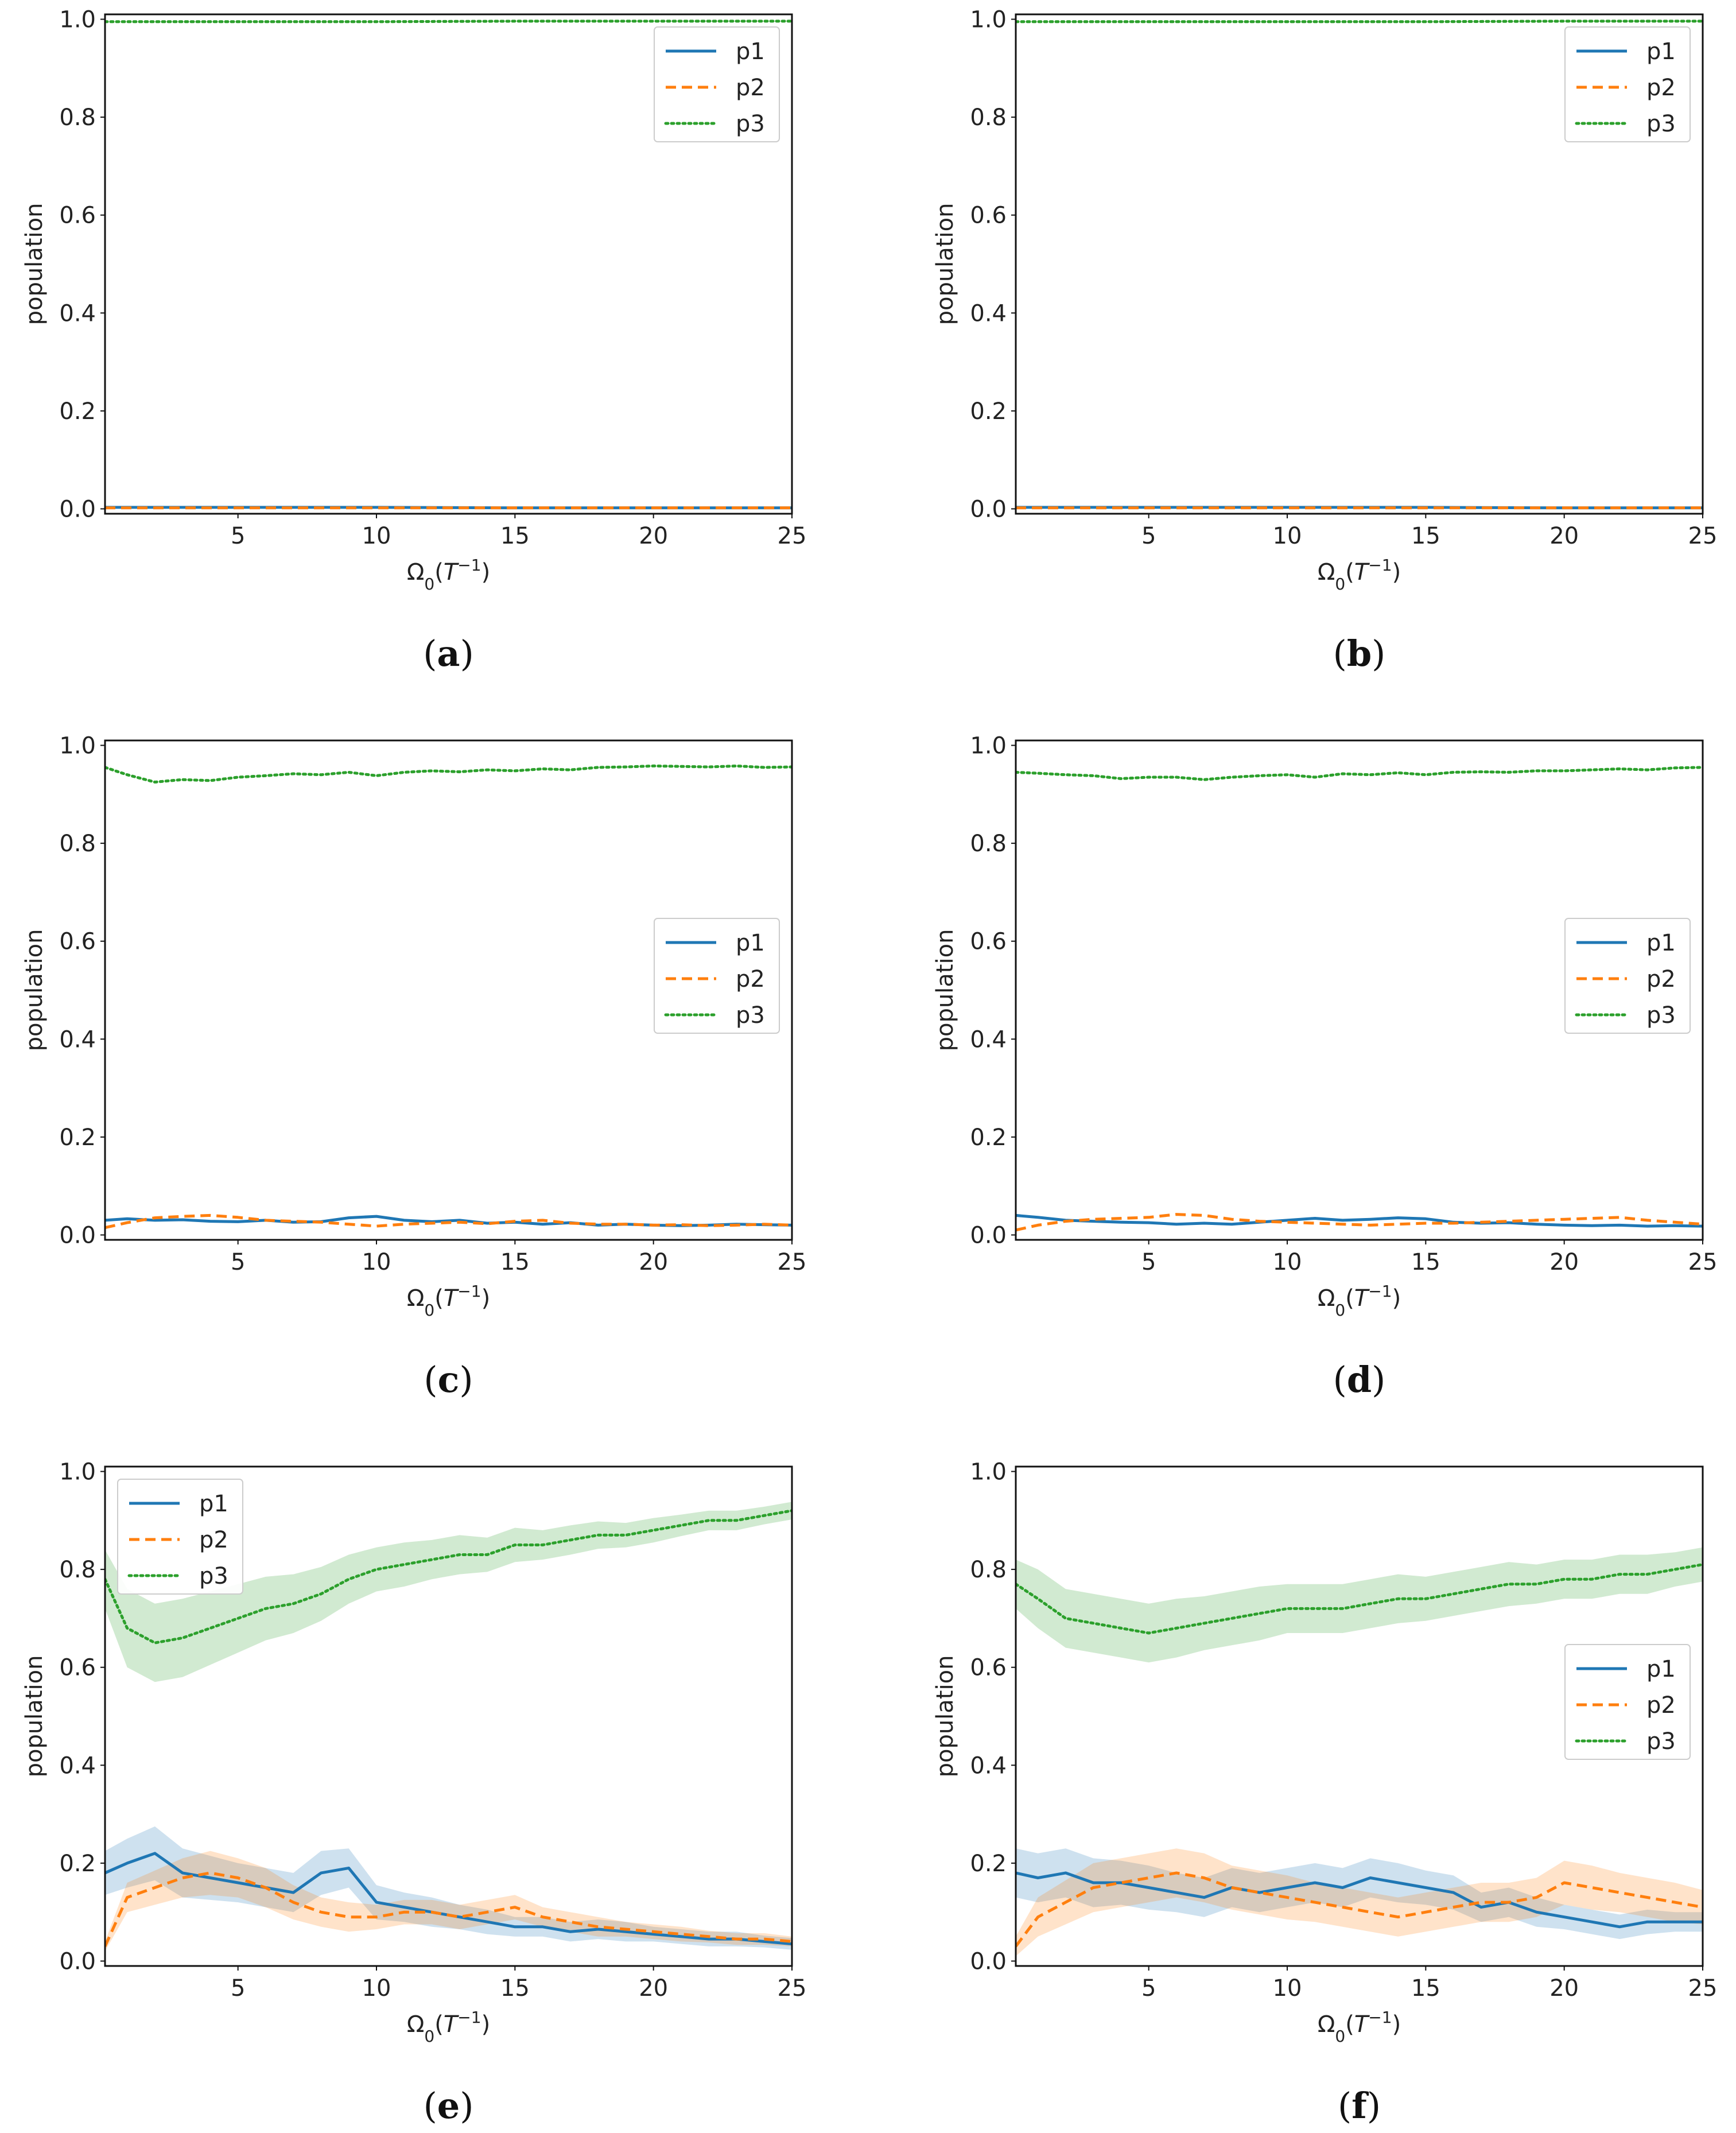  Describe the element at coordinates (1359, 1380) in the screenshot. I see `panel-caption: (d)` at that location.